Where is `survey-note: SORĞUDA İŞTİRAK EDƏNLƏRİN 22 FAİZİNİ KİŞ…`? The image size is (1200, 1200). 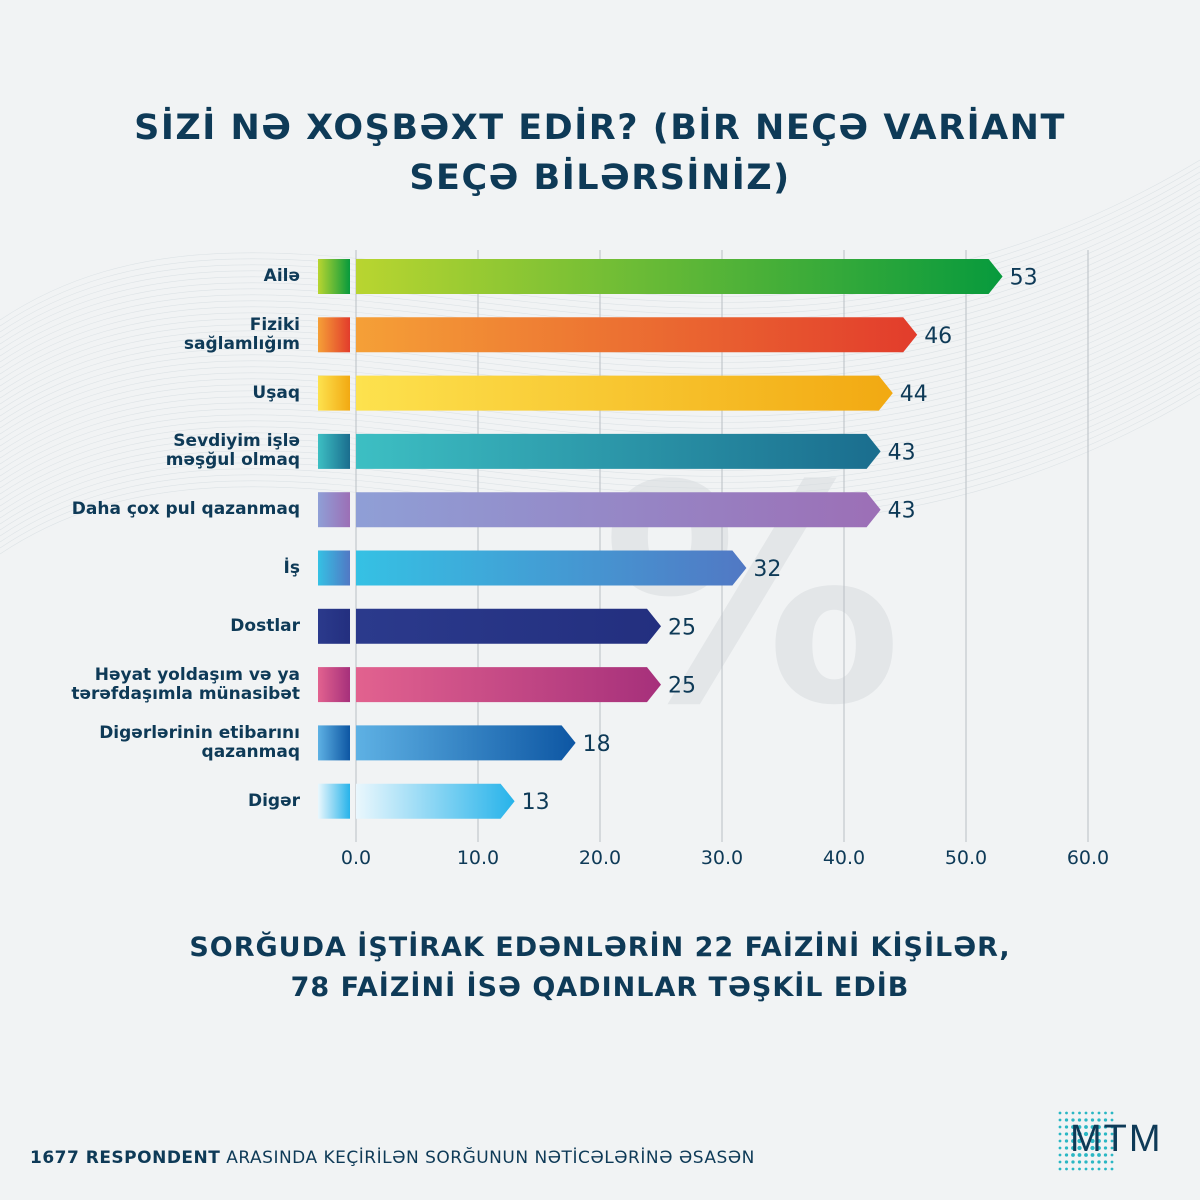
survey-note: SORĞUDA İŞTİRAK EDƏNLƏRİN 22 FAİZİNİ KİŞ… is located at coordinates (600, 968).